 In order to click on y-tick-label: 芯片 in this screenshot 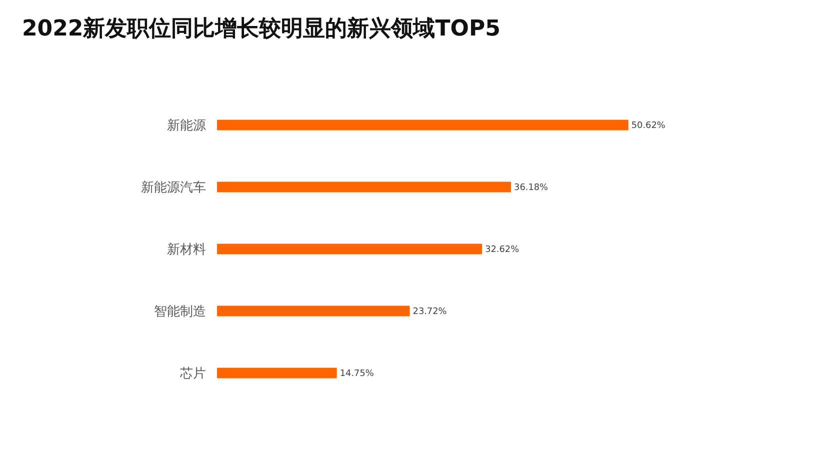, I will do `click(192, 374)`.